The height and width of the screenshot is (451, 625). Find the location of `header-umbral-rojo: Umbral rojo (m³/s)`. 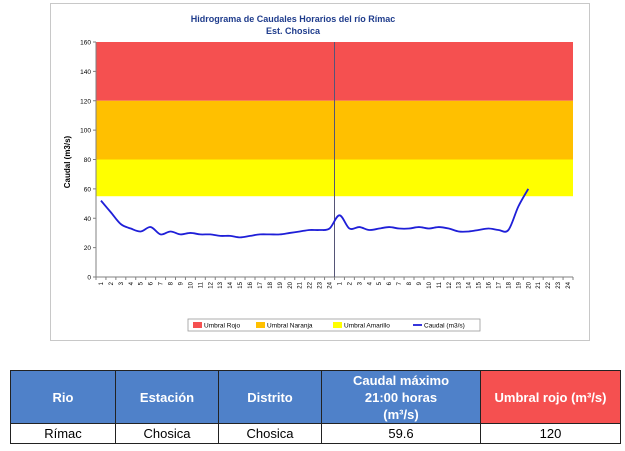

header-umbral-rojo: Umbral rojo (m³/s) is located at coordinates (550, 397).